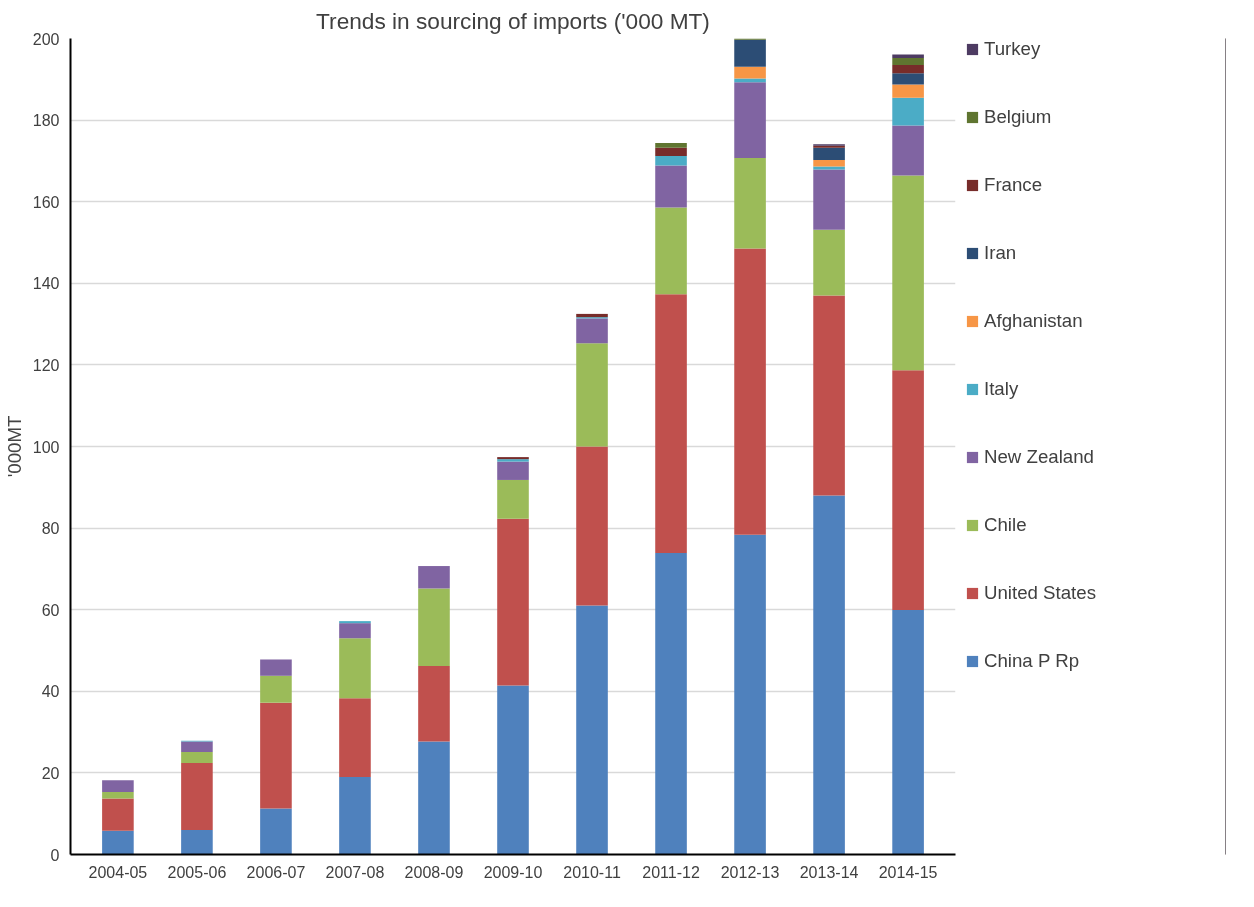  What do you see at coordinates (46, 121) in the screenshot?
I see `y-tick-label: 180` at bounding box center [46, 121].